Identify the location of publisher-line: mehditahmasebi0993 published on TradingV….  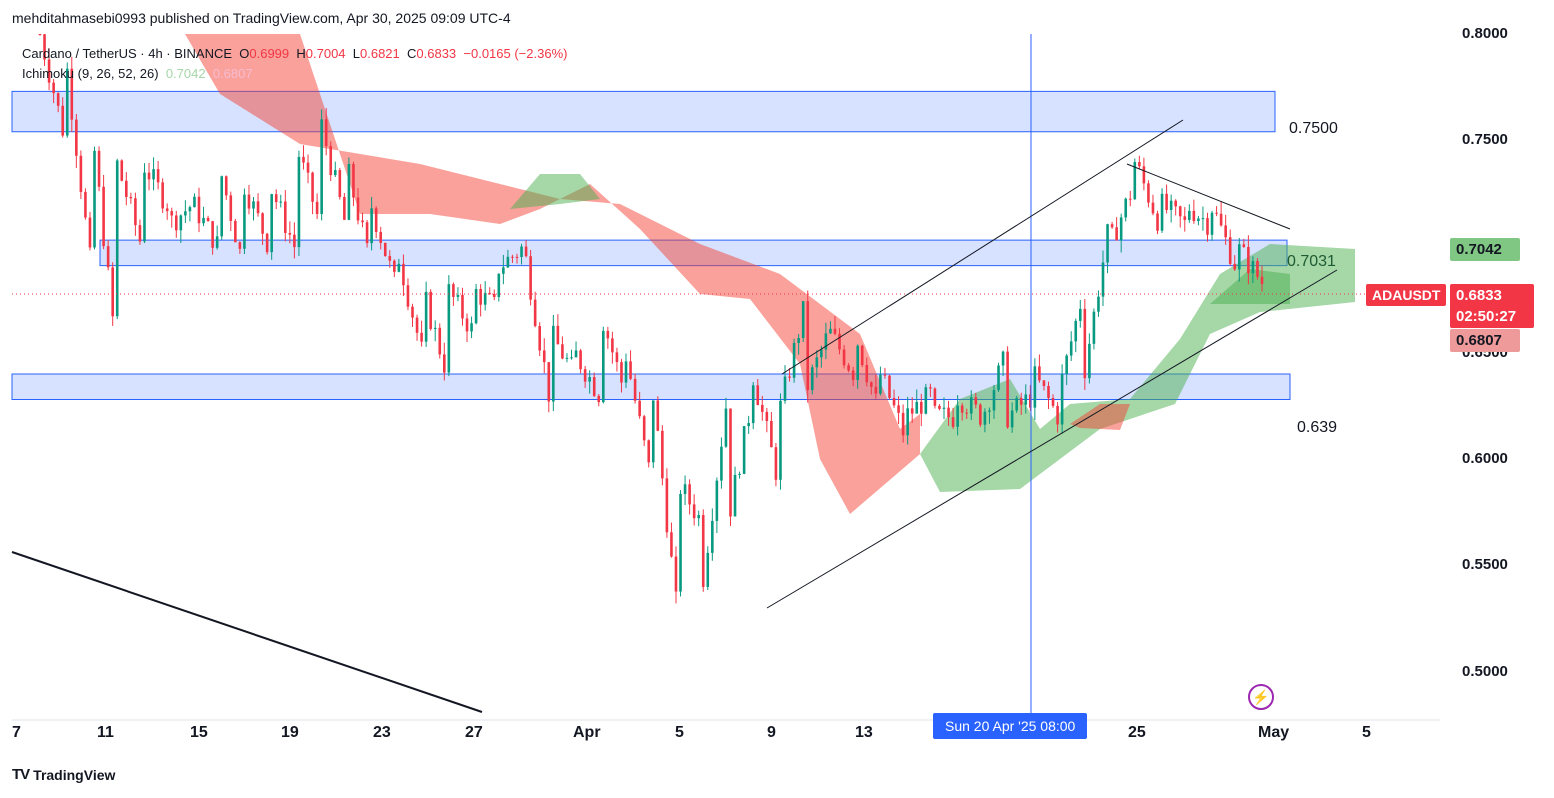
(261, 18).